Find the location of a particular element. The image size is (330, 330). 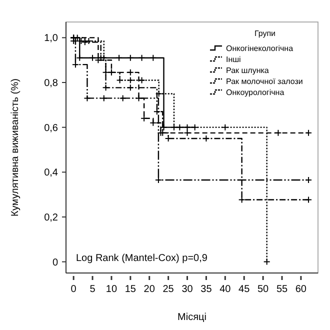

x-tick-label: 15 is located at coordinates (130, 289).